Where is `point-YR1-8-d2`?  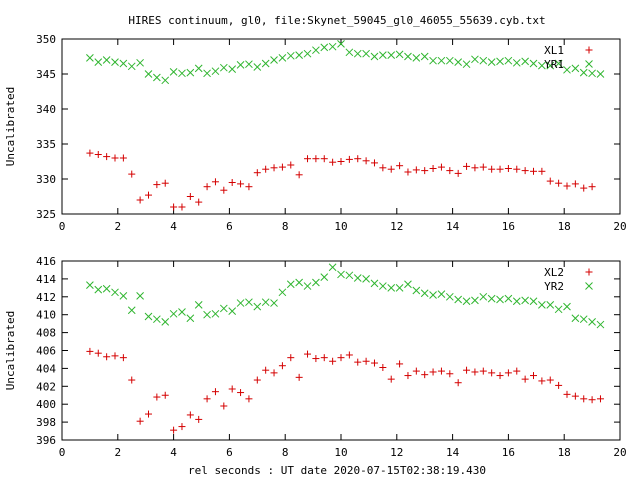
point-YR1-8-d2 is located at coordinates (157, 77).